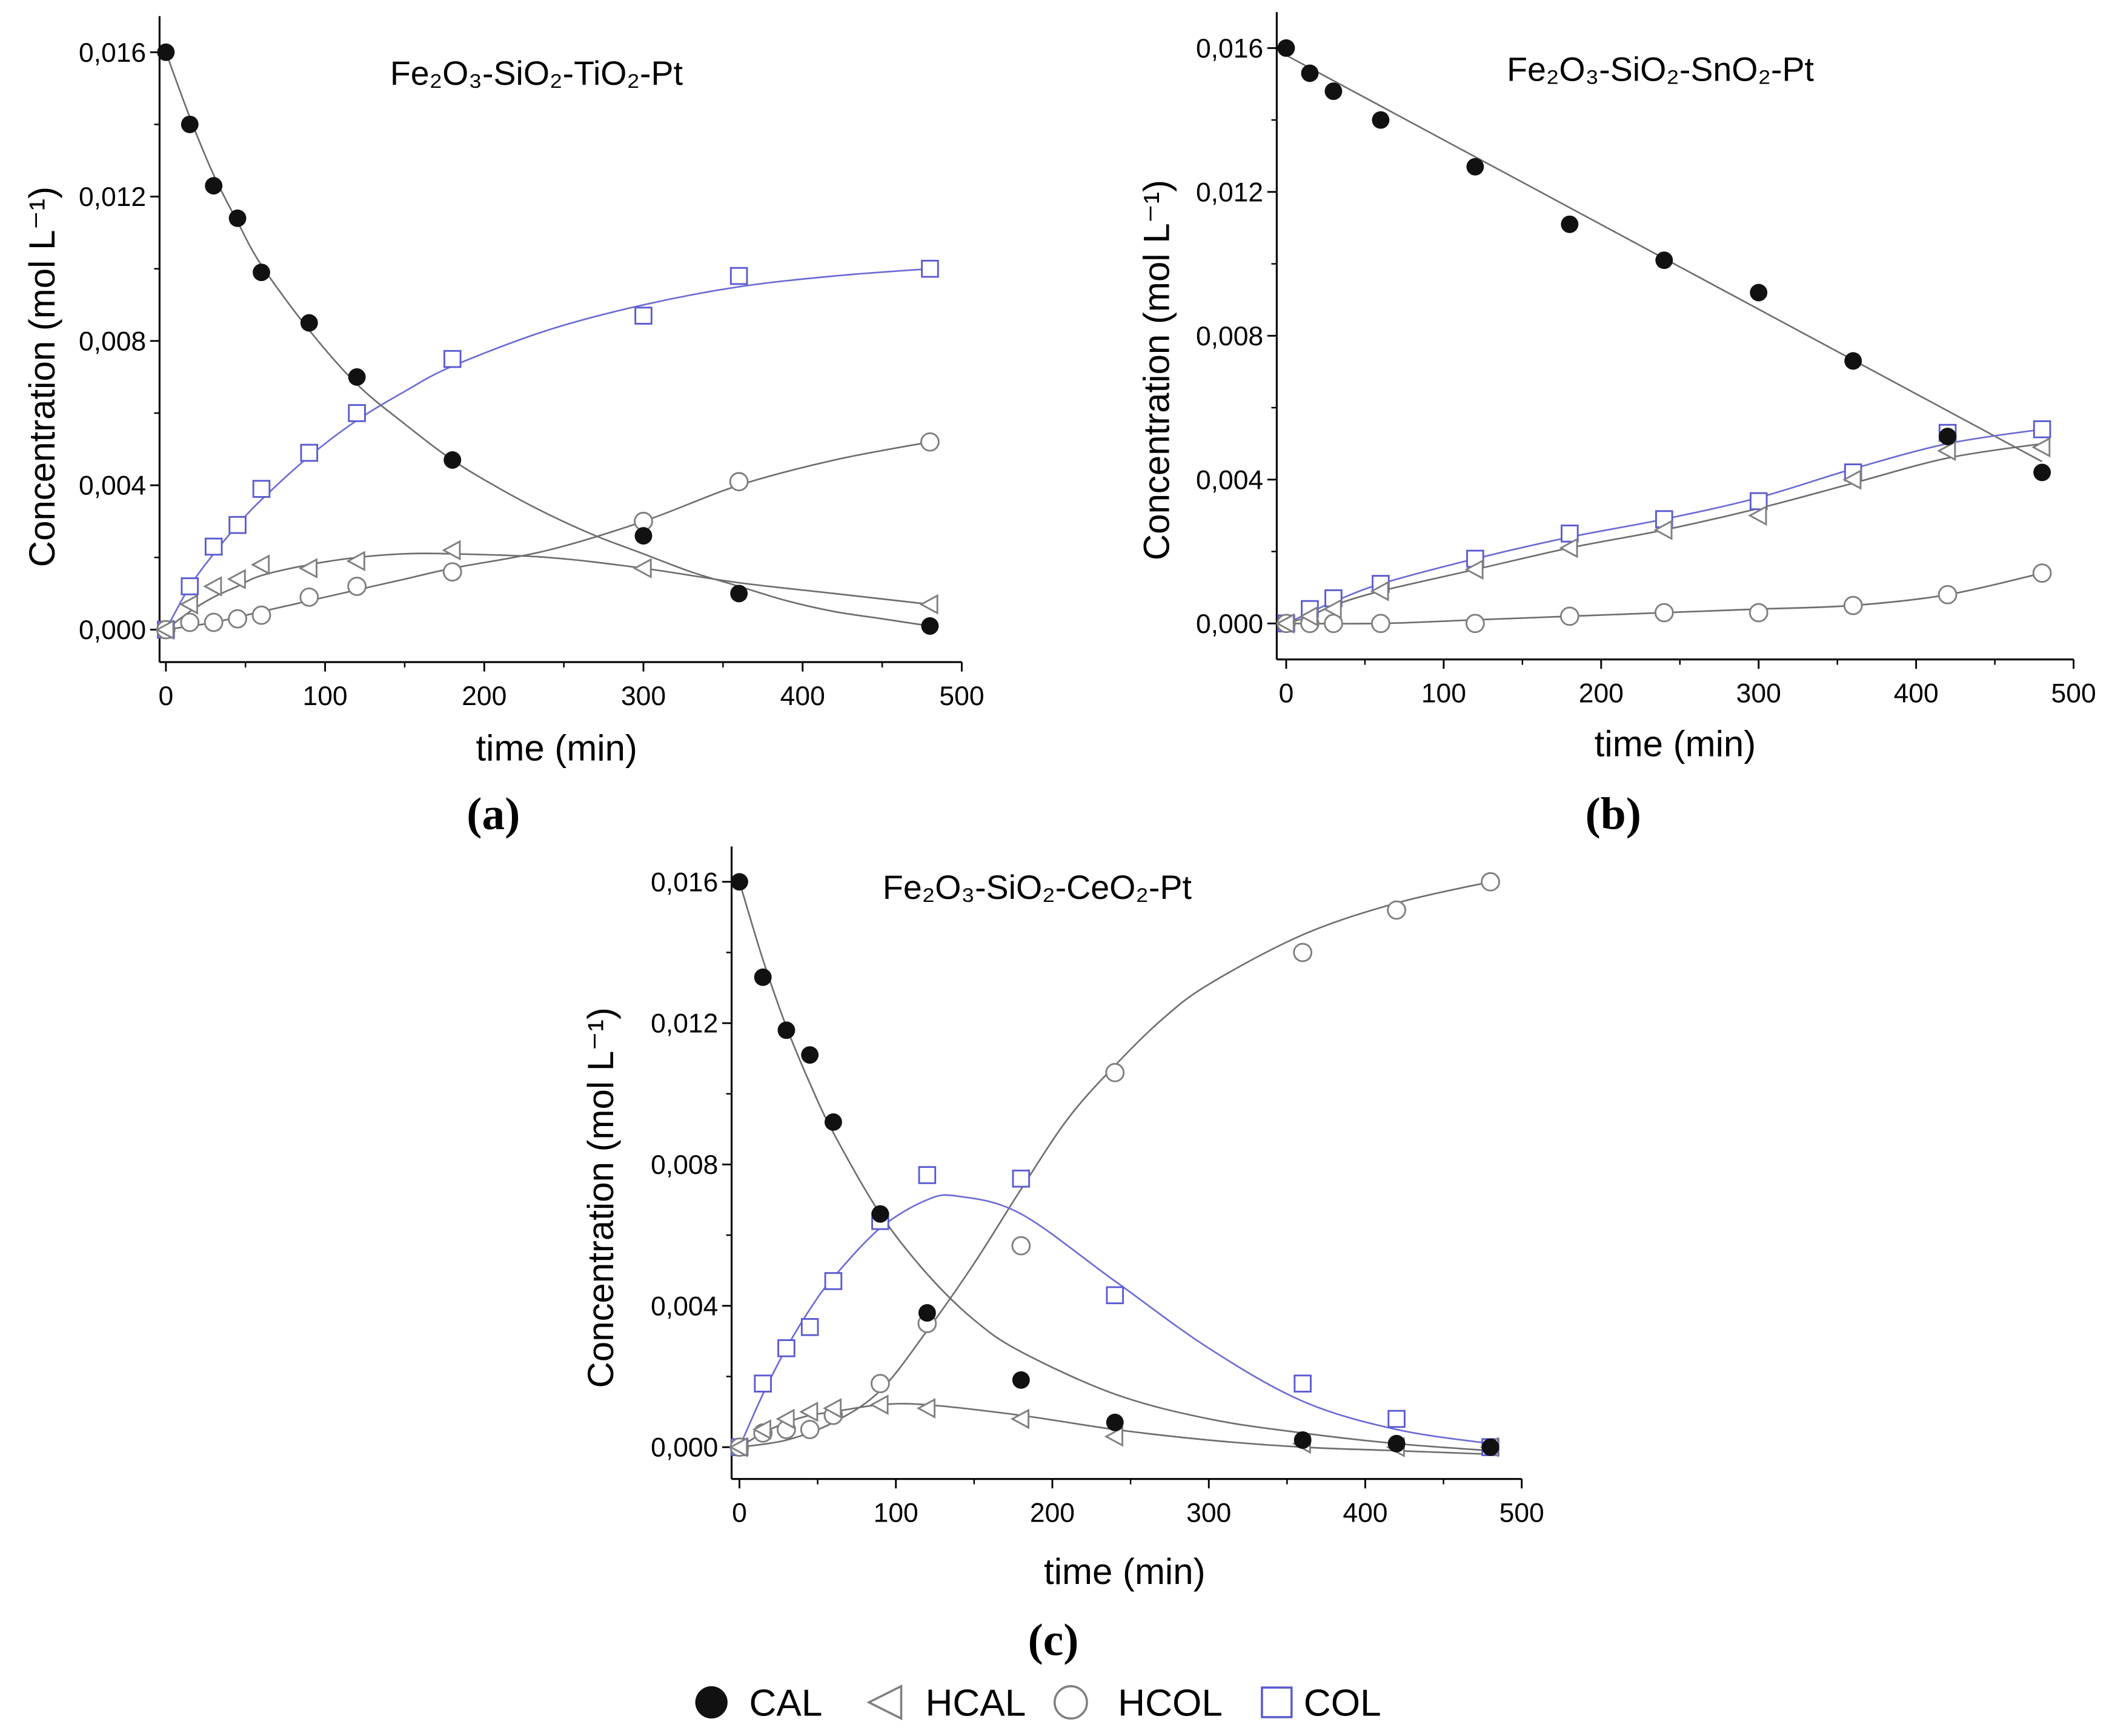 The height and width of the screenshot is (1736, 2112). Describe the element at coordinates (556, 747) in the screenshot. I see `panel-a-x-axis-label: time (min)` at that location.